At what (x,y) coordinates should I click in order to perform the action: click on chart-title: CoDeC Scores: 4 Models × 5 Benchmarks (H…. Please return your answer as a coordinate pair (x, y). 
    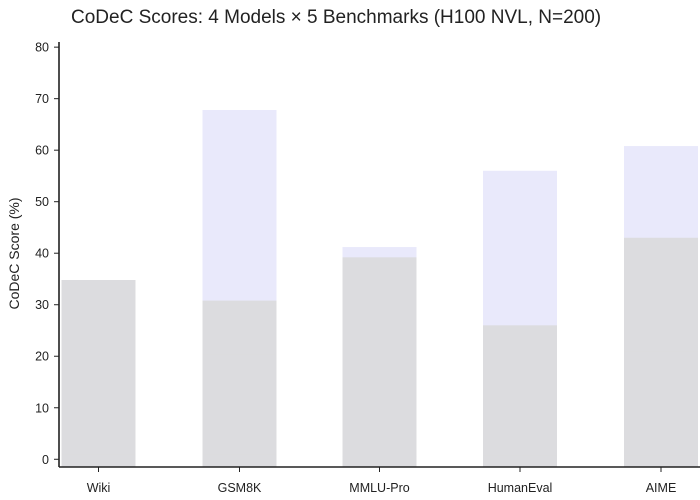
    Looking at the image, I should click on (336, 17).